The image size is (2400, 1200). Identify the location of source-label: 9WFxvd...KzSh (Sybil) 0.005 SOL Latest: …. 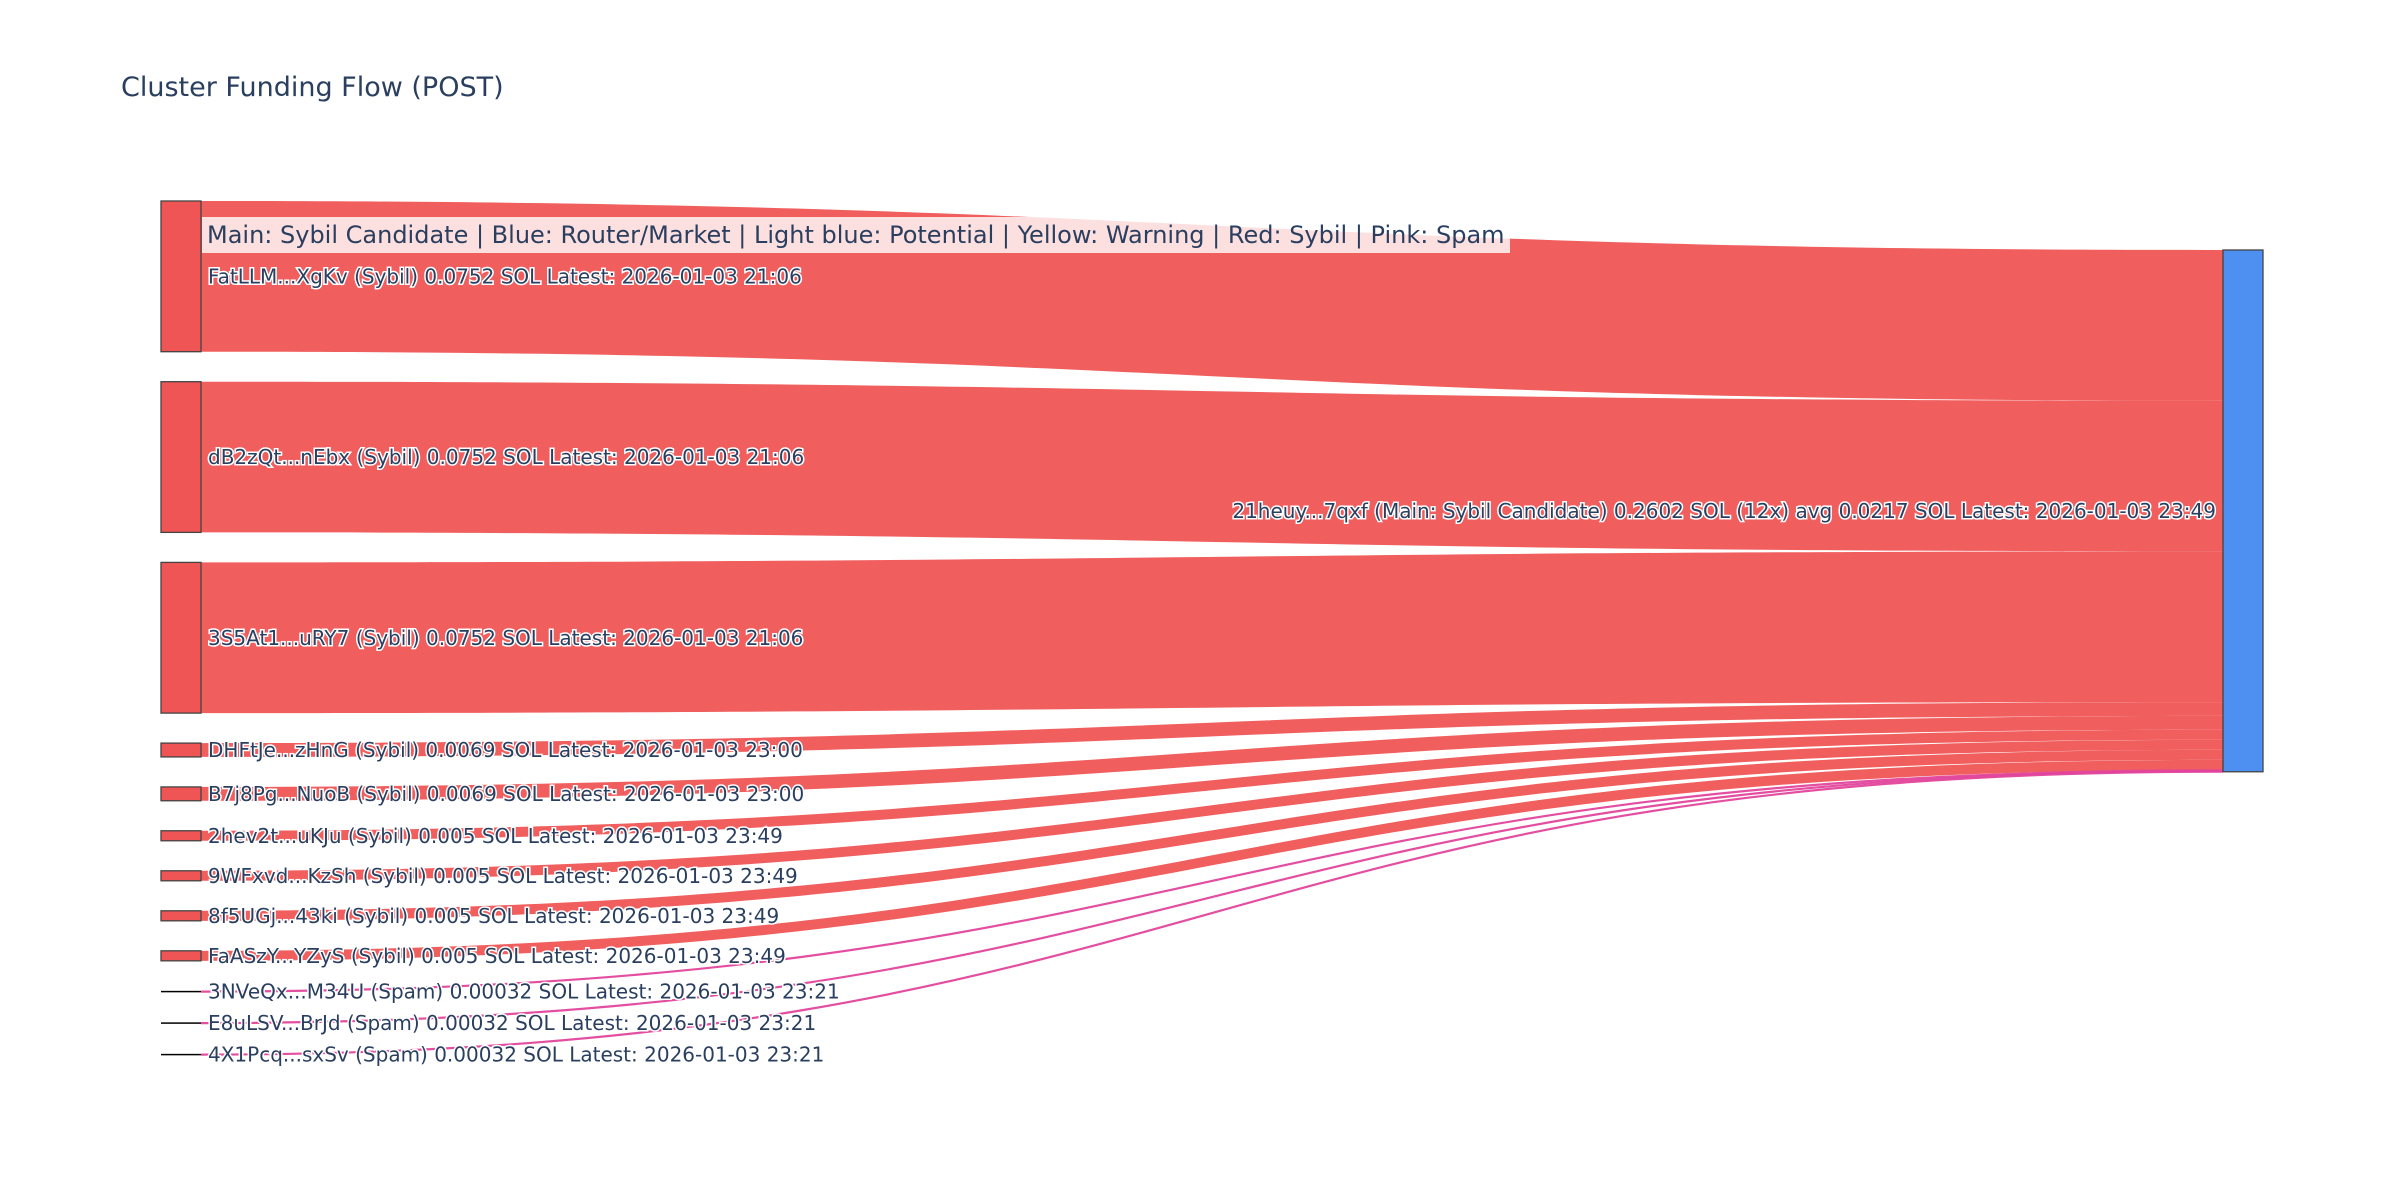
(503, 876).